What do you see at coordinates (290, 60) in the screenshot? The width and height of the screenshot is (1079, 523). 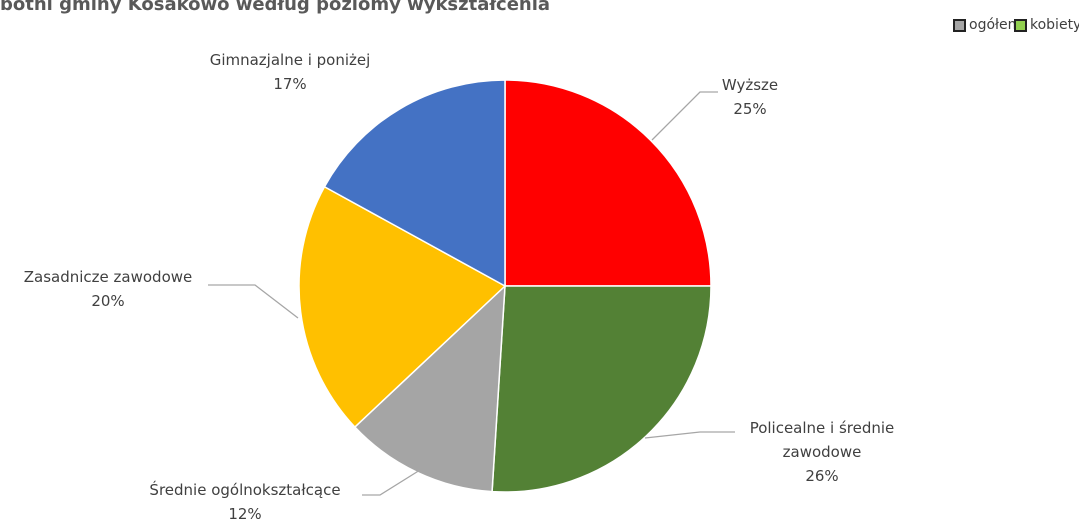 I see `slice-label: Gimnazjalne i poniżej` at bounding box center [290, 60].